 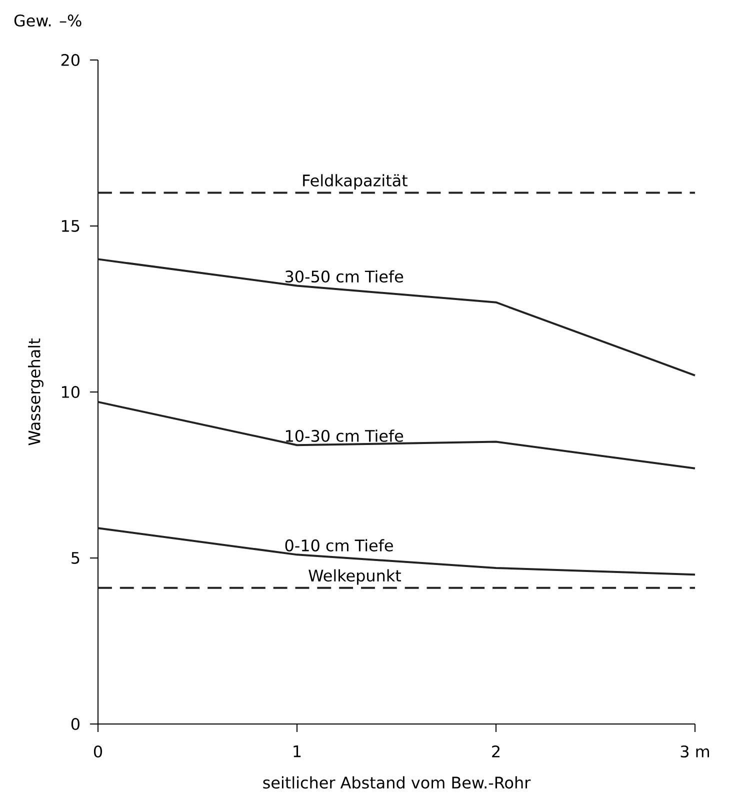 I want to click on y-tick-label: 10, so click(x=71, y=392).